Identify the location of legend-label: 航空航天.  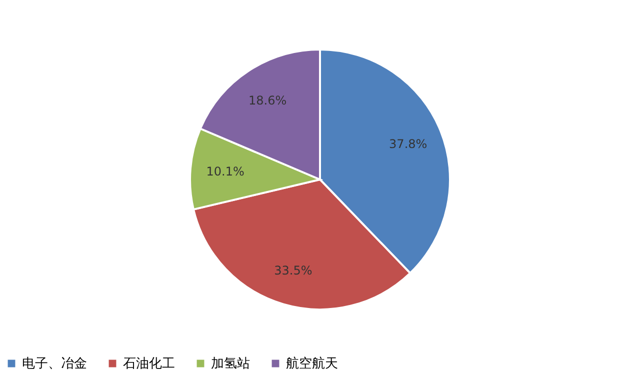
(312, 364).